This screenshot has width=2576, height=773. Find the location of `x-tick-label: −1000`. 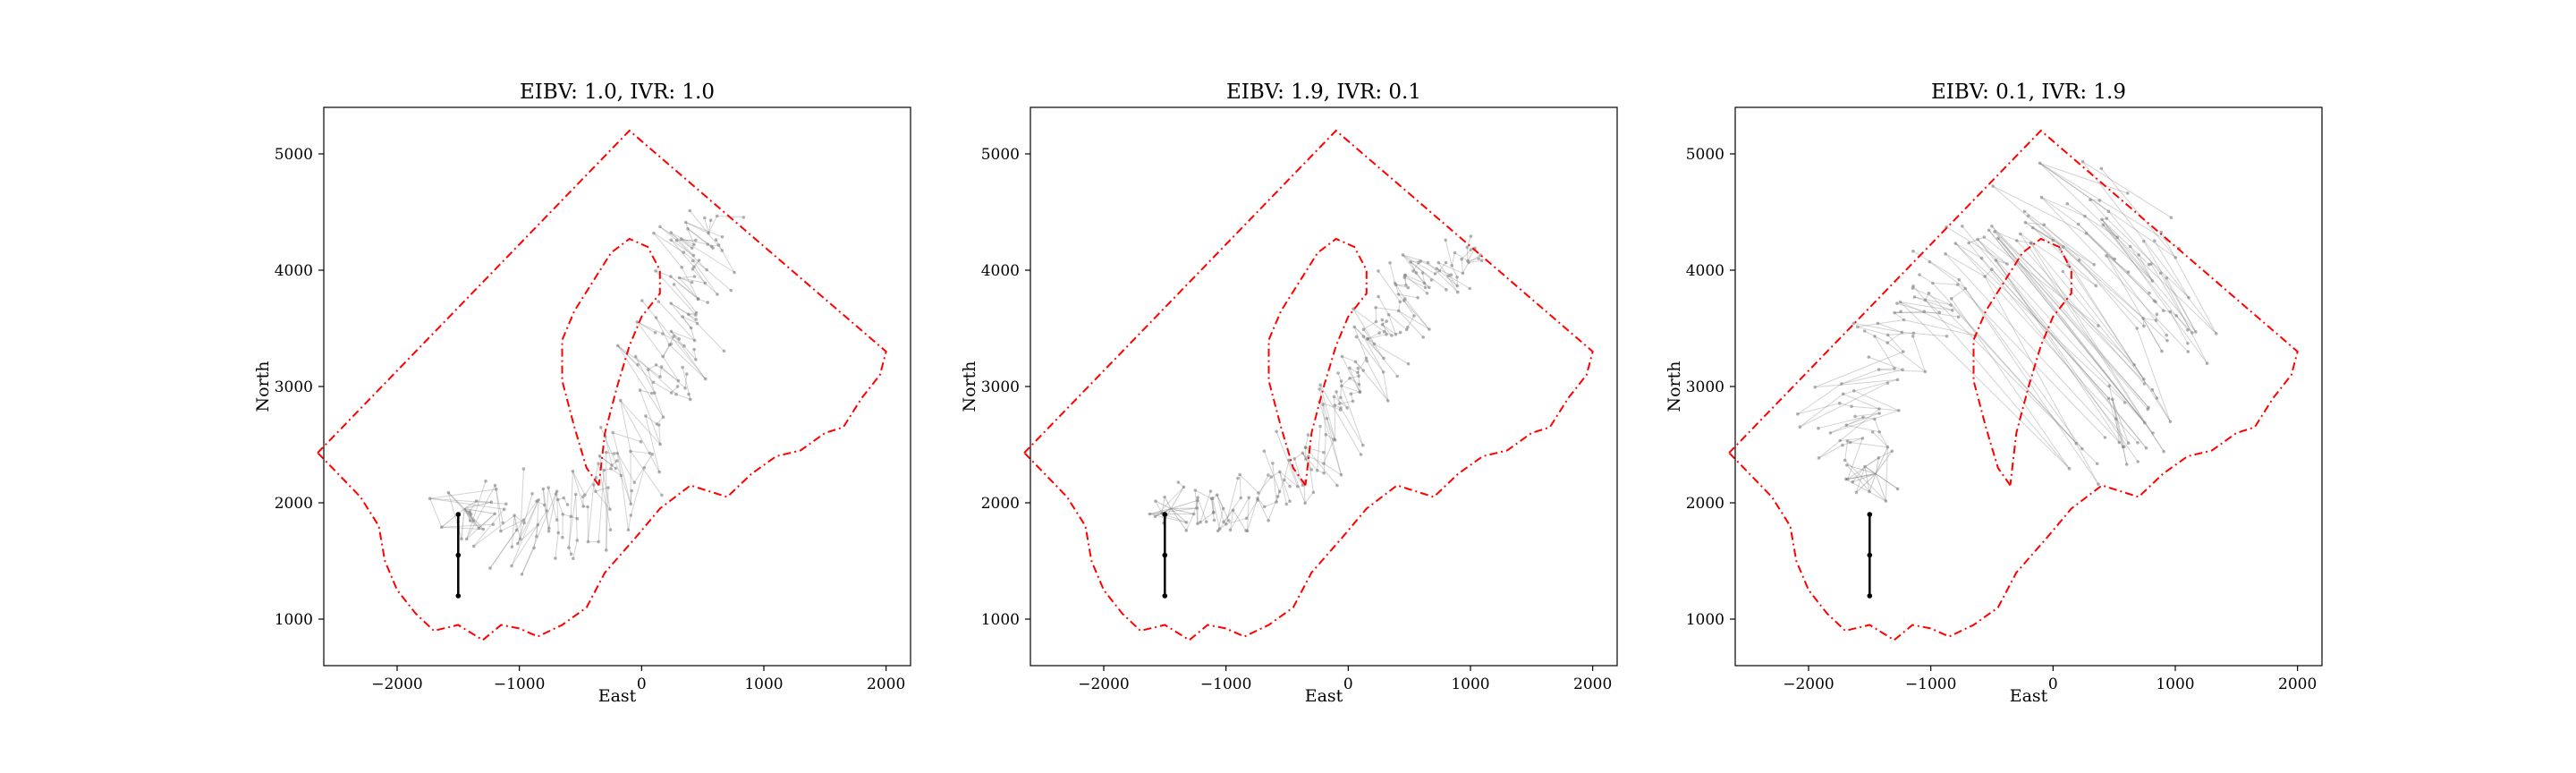

x-tick-label: −1000 is located at coordinates (520, 684).